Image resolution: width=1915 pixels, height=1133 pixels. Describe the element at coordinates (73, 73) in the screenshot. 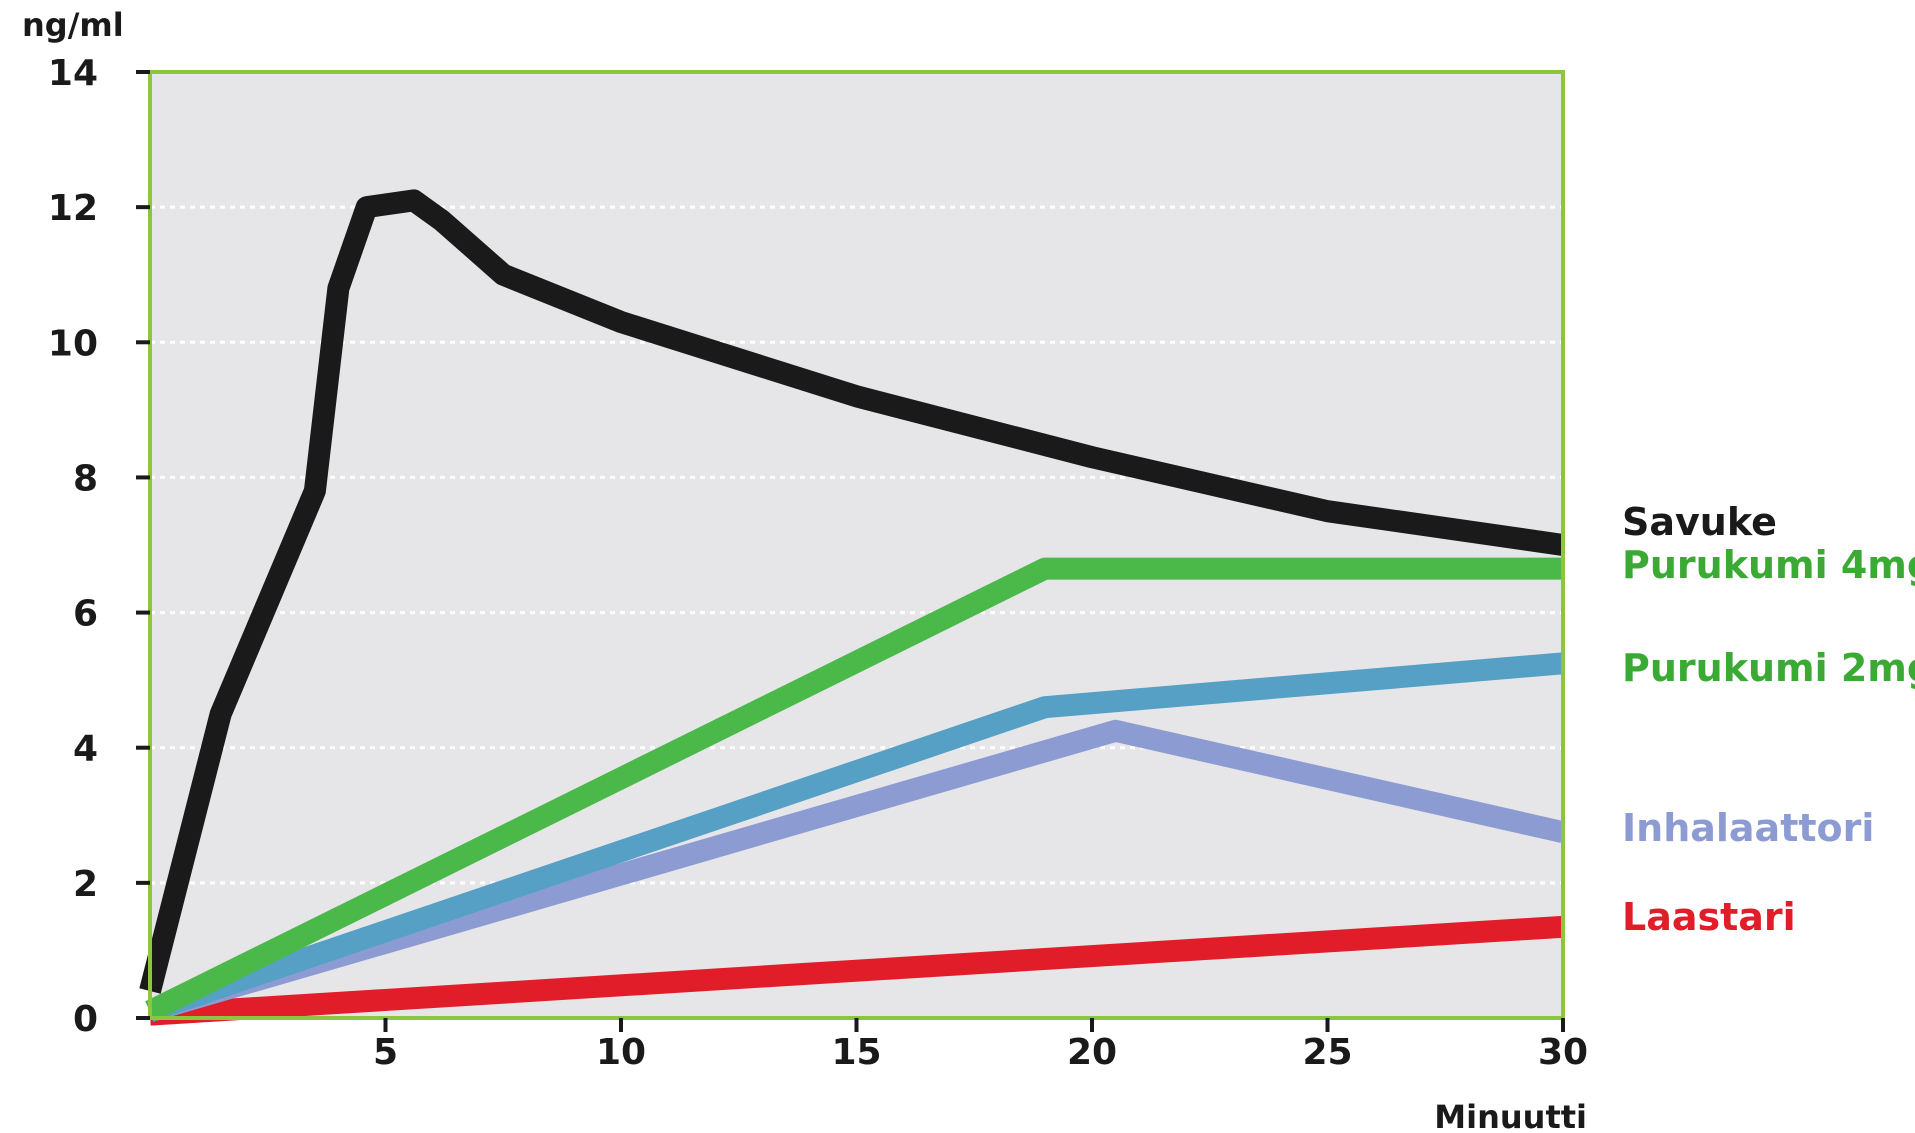

I see `y-tick-label: 14` at that location.